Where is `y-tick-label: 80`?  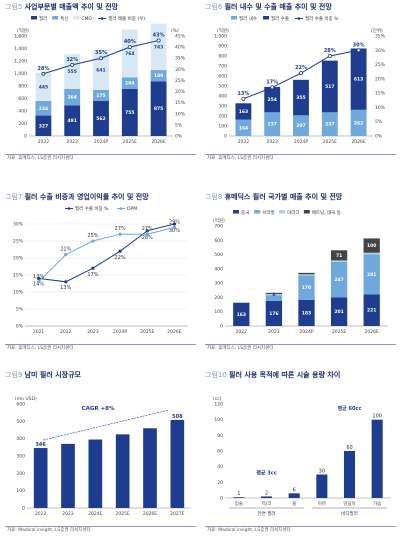
y-tick-label: 80 is located at coordinates (220, 436).